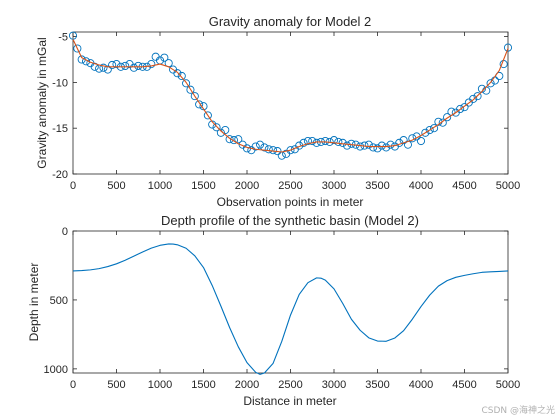 The width and height of the screenshot is (560, 420). Describe the element at coordinates (289, 401) in the screenshot. I see `depth-chart-xlabel: Distance in meter` at that location.